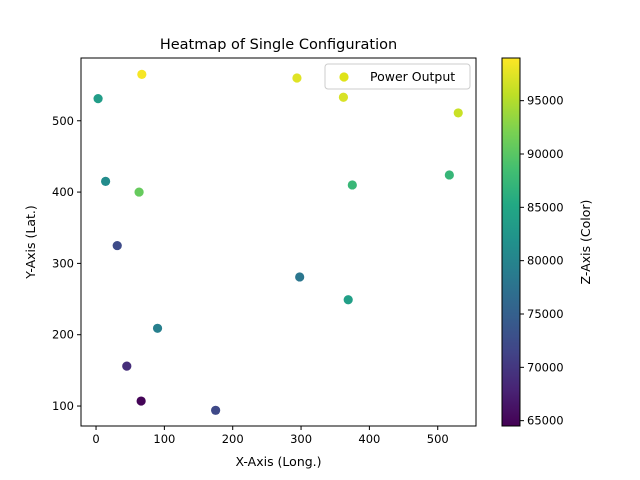  What do you see at coordinates (164, 439) in the screenshot?
I see `x-tick-label: 100` at bounding box center [164, 439].